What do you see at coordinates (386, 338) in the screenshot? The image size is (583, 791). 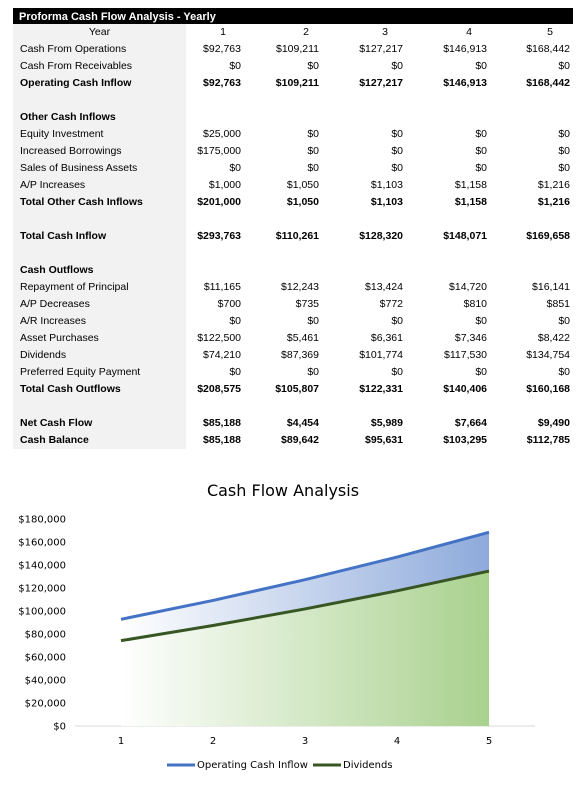 I see `row-value: $6,361` at bounding box center [386, 338].